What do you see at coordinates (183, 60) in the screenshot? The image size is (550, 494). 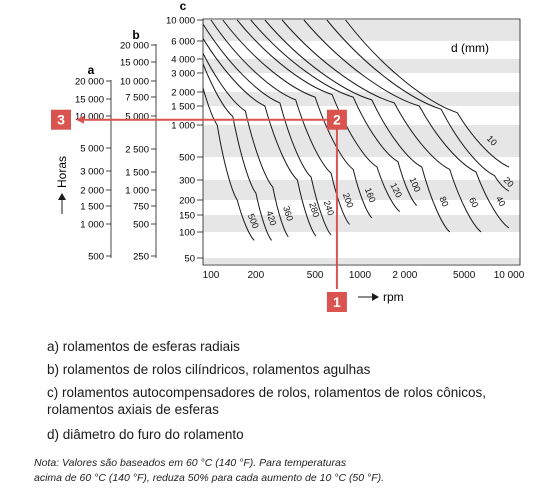 I see `scale-c-tick-label: 4 000` at bounding box center [183, 60].